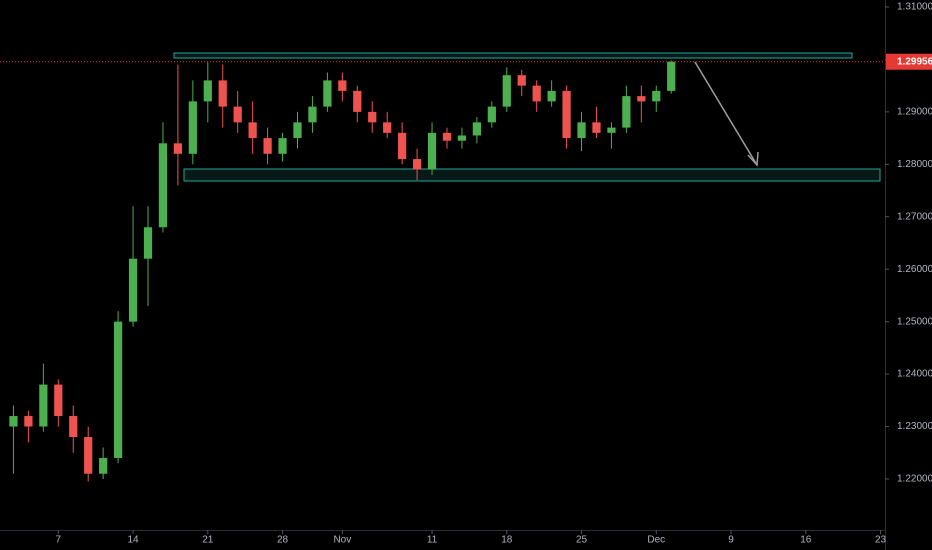 This screenshot has width=932, height=550. What do you see at coordinates (59, 540) in the screenshot?
I see `x-tick-label: 7` at bounding box center [59, 540].